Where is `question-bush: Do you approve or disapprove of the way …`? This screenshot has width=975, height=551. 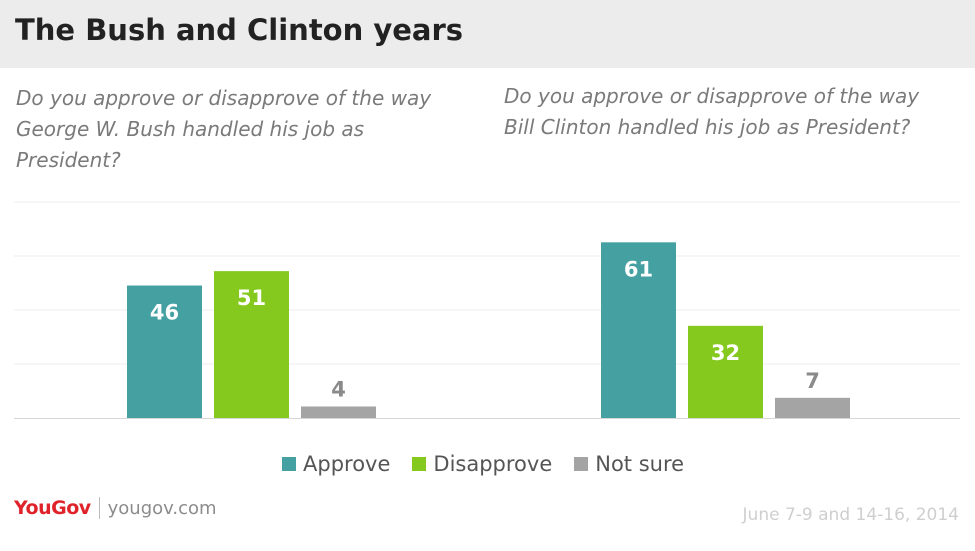 question-bush: Do you approve or disapprove of the way … is located at coordinates (224, 129).